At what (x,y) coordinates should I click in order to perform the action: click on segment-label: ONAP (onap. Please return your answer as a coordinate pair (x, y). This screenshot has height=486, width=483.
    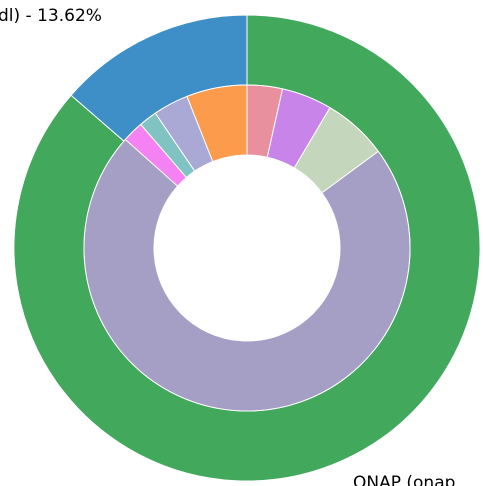
    Looking at the image, I should click on (404, 479).